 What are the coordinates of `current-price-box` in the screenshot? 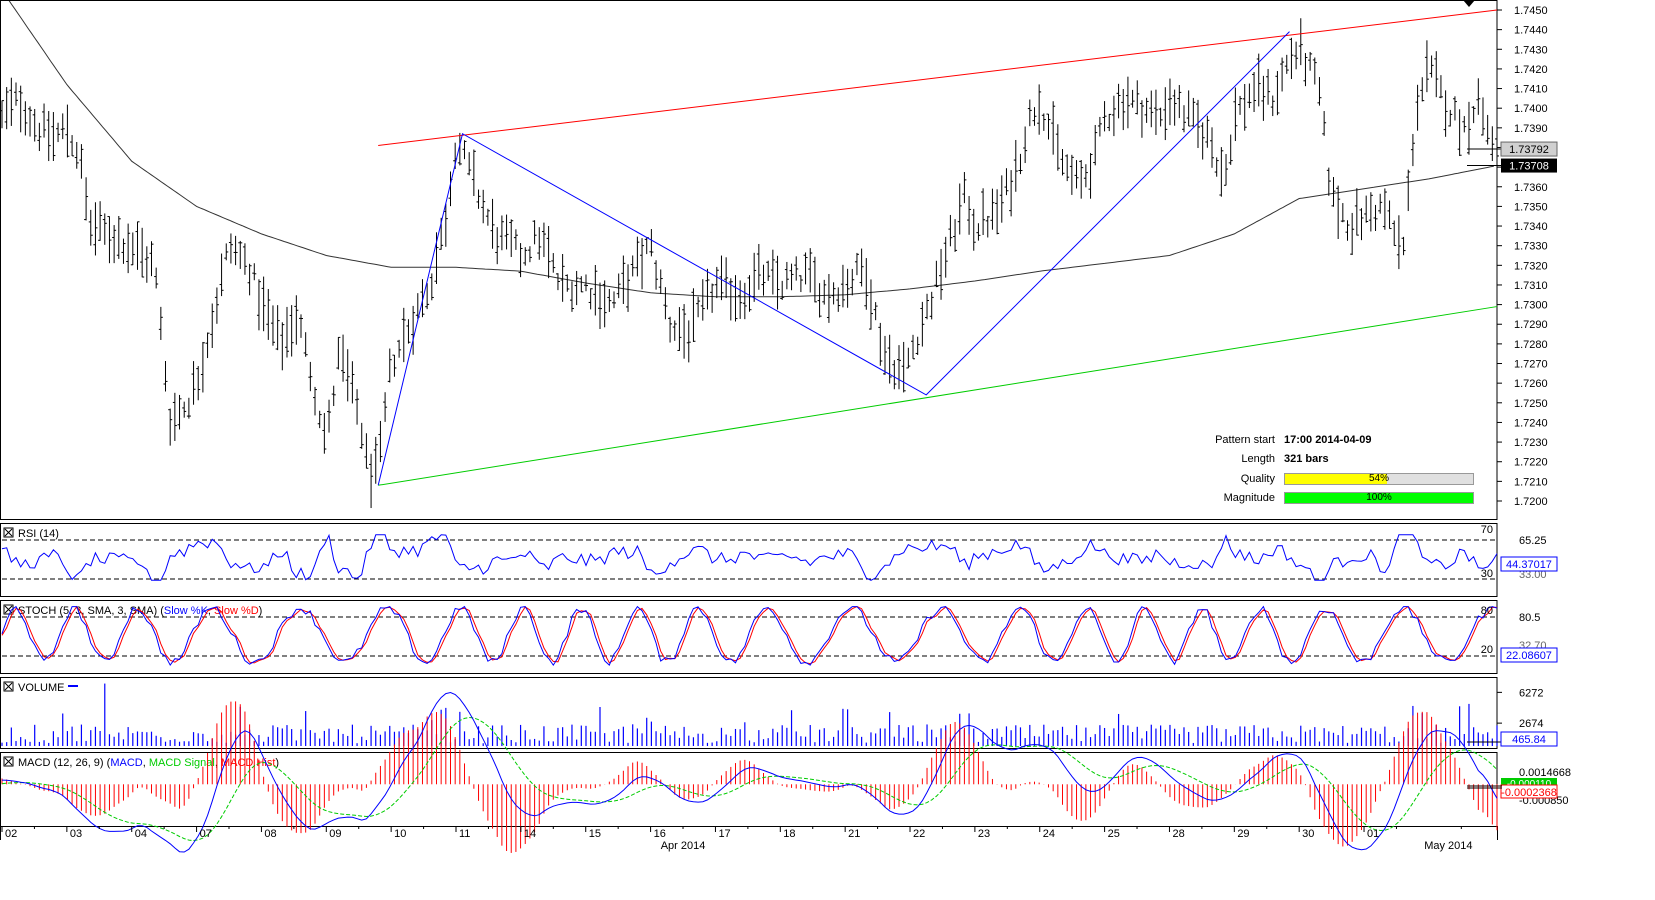 It's located at (1529, 149).